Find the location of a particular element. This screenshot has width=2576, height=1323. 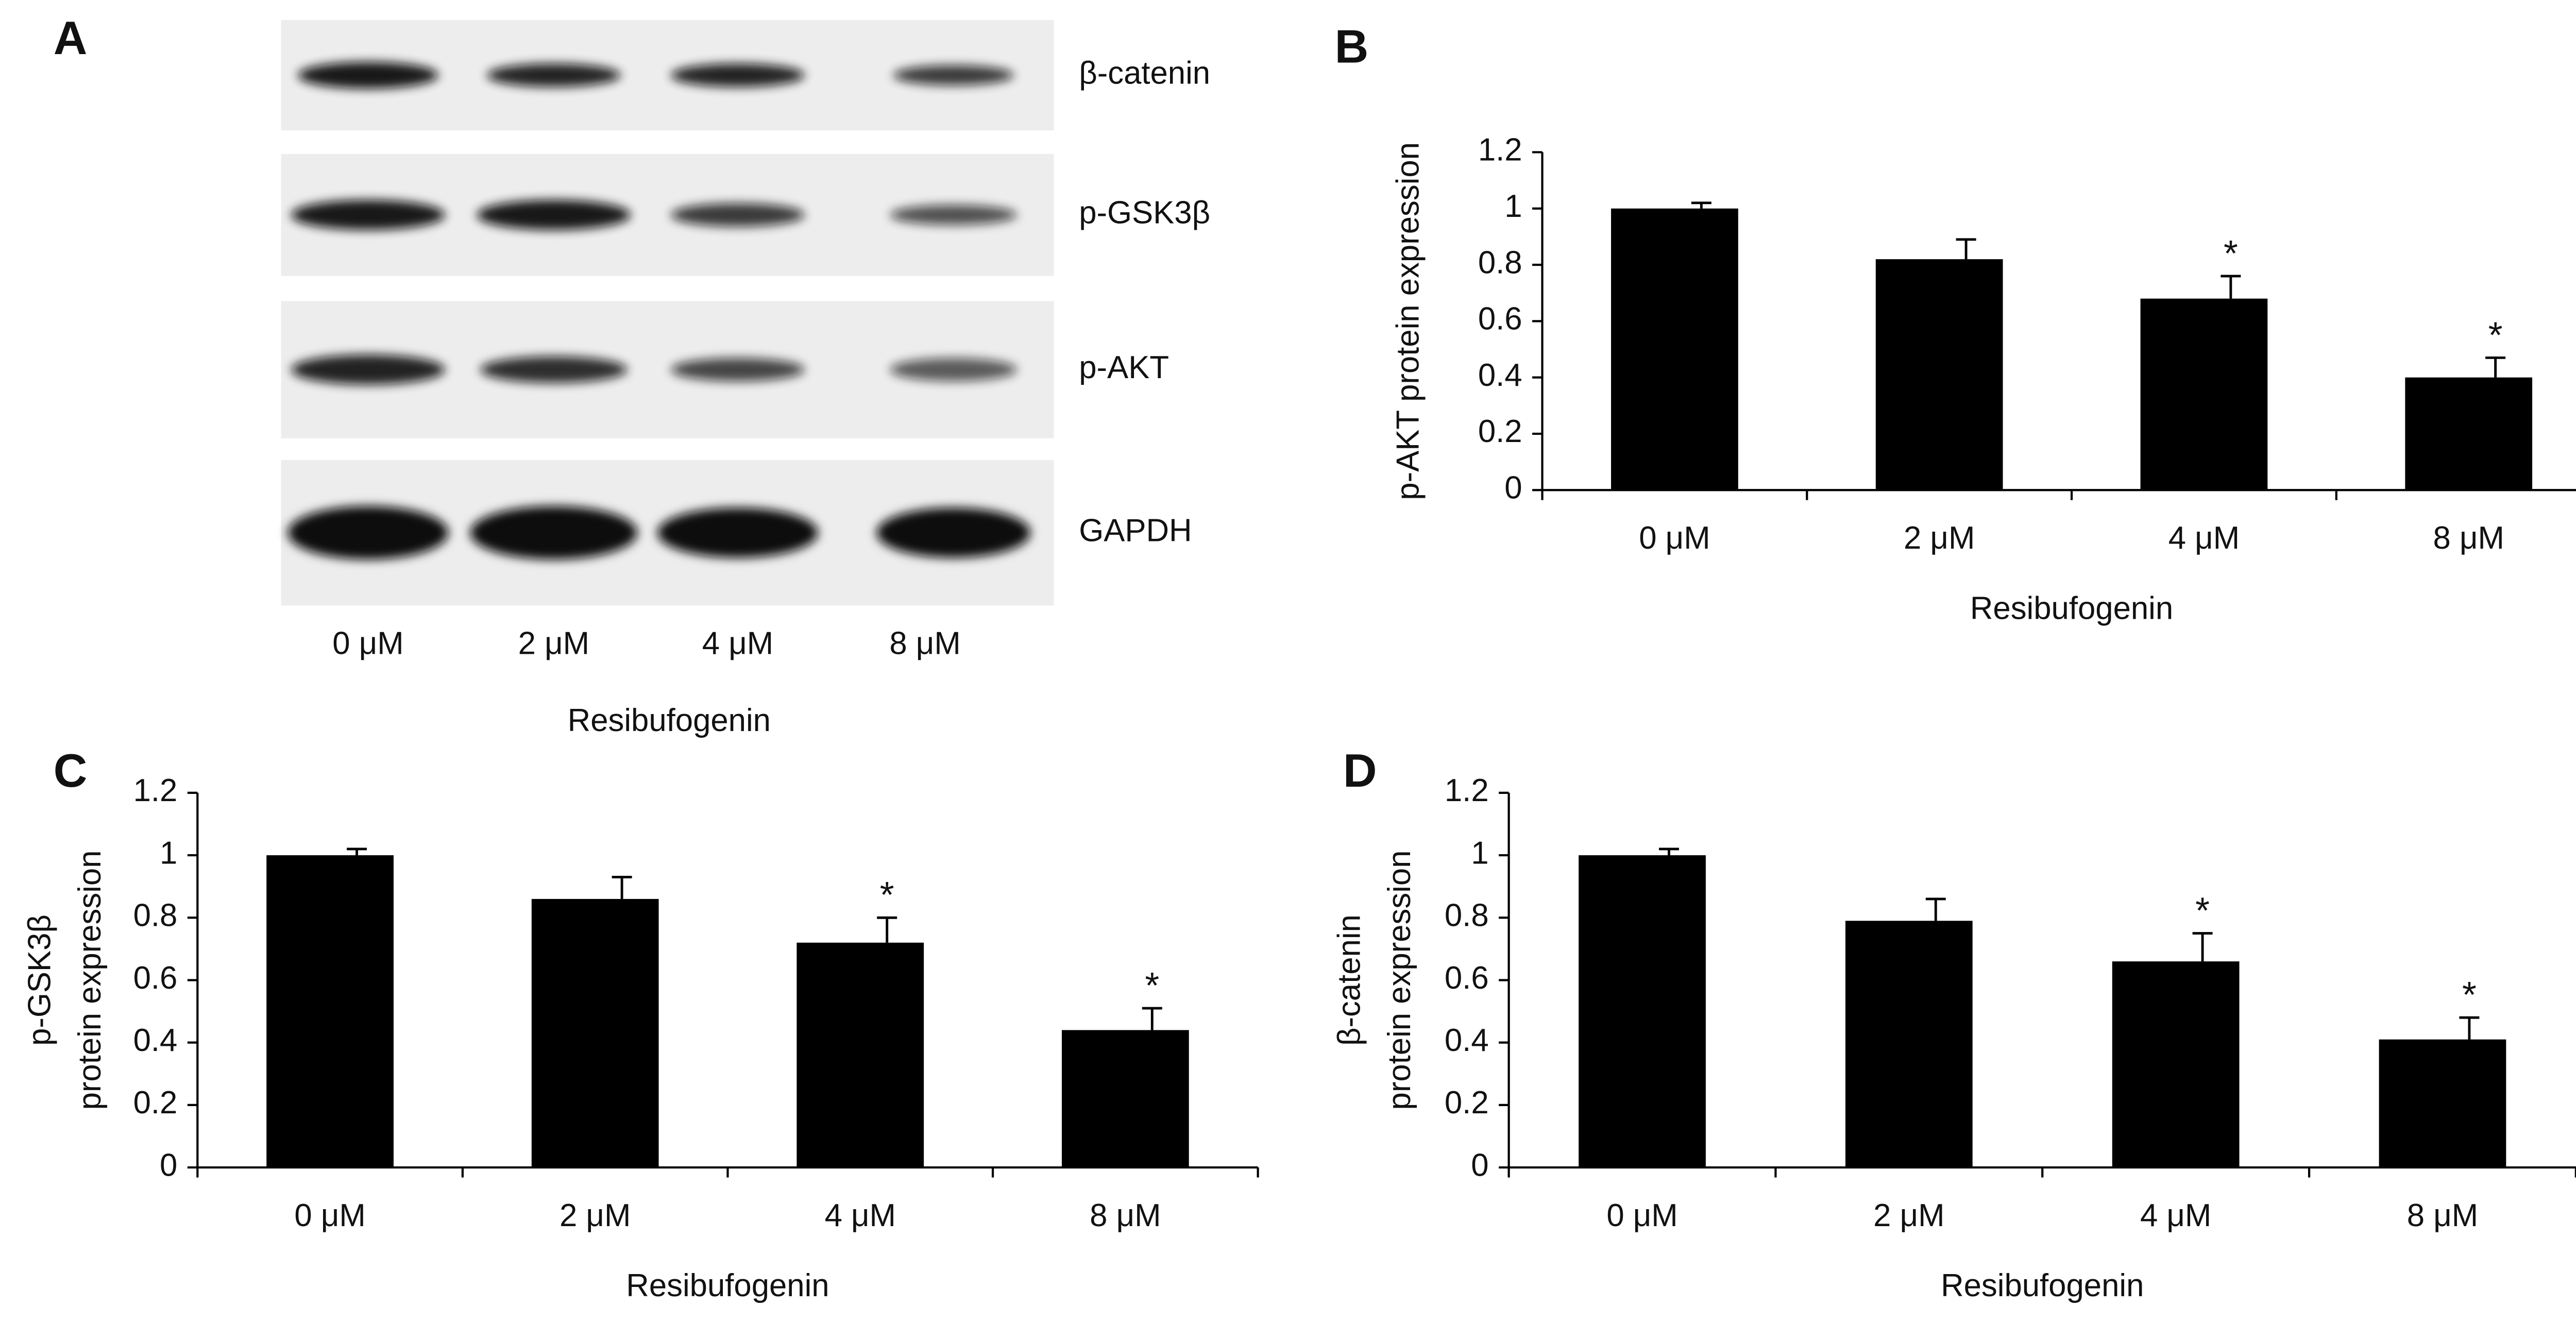

y-axis-label: protein expression is located at coordinates (90, 980).